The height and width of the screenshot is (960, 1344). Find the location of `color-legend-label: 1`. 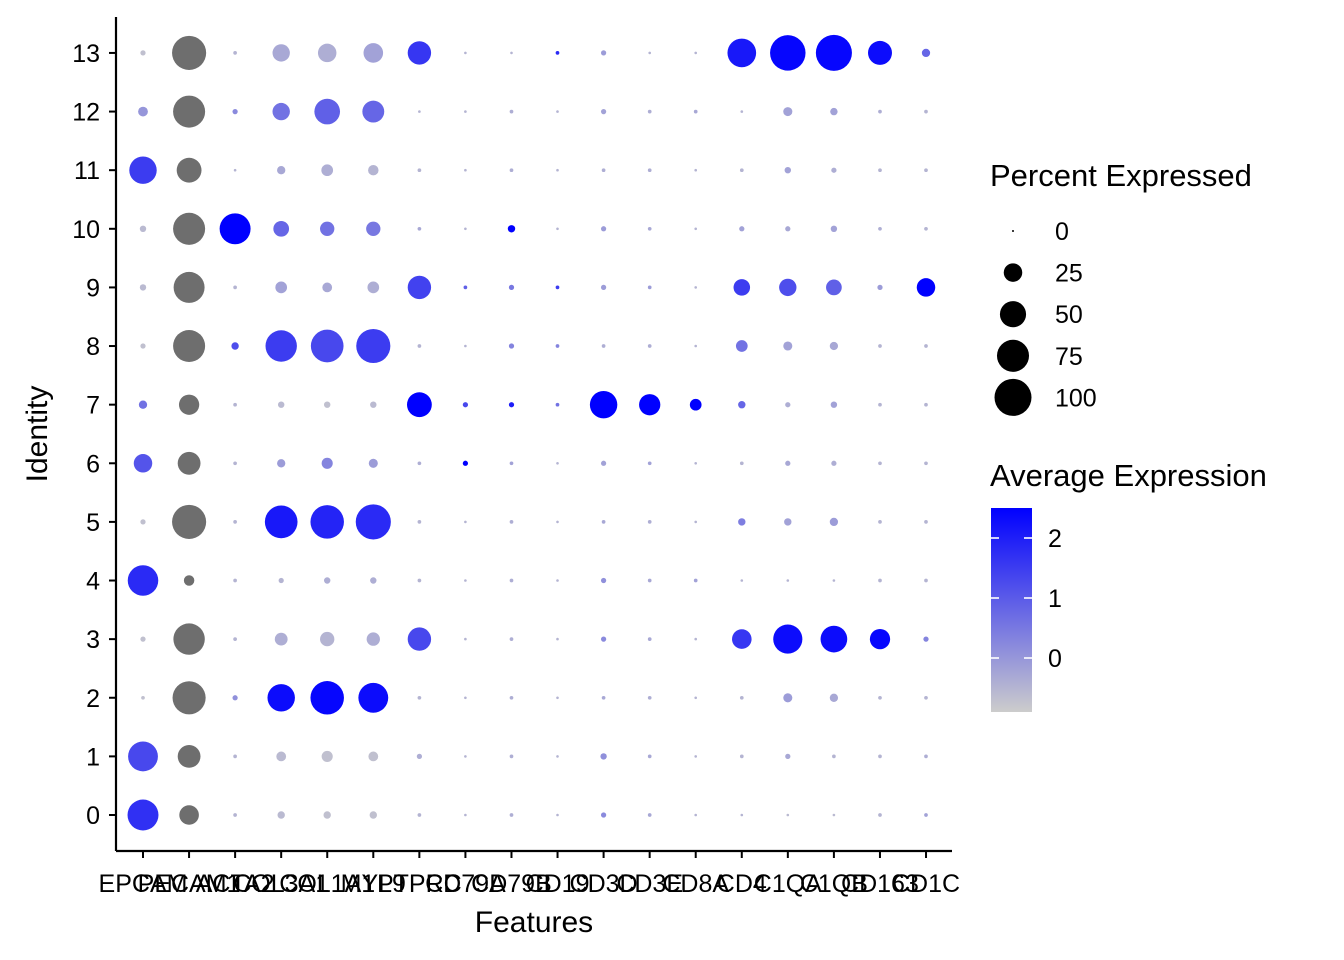

color-legend-label: 1 is located at coordinates (1055, 599).